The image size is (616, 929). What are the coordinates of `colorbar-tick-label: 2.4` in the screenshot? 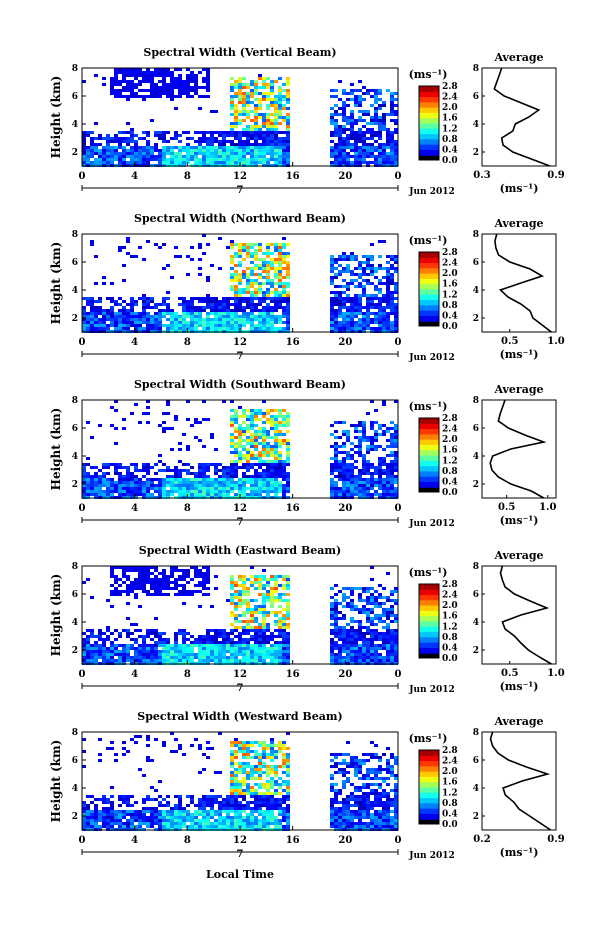 It's located at (450, 430).